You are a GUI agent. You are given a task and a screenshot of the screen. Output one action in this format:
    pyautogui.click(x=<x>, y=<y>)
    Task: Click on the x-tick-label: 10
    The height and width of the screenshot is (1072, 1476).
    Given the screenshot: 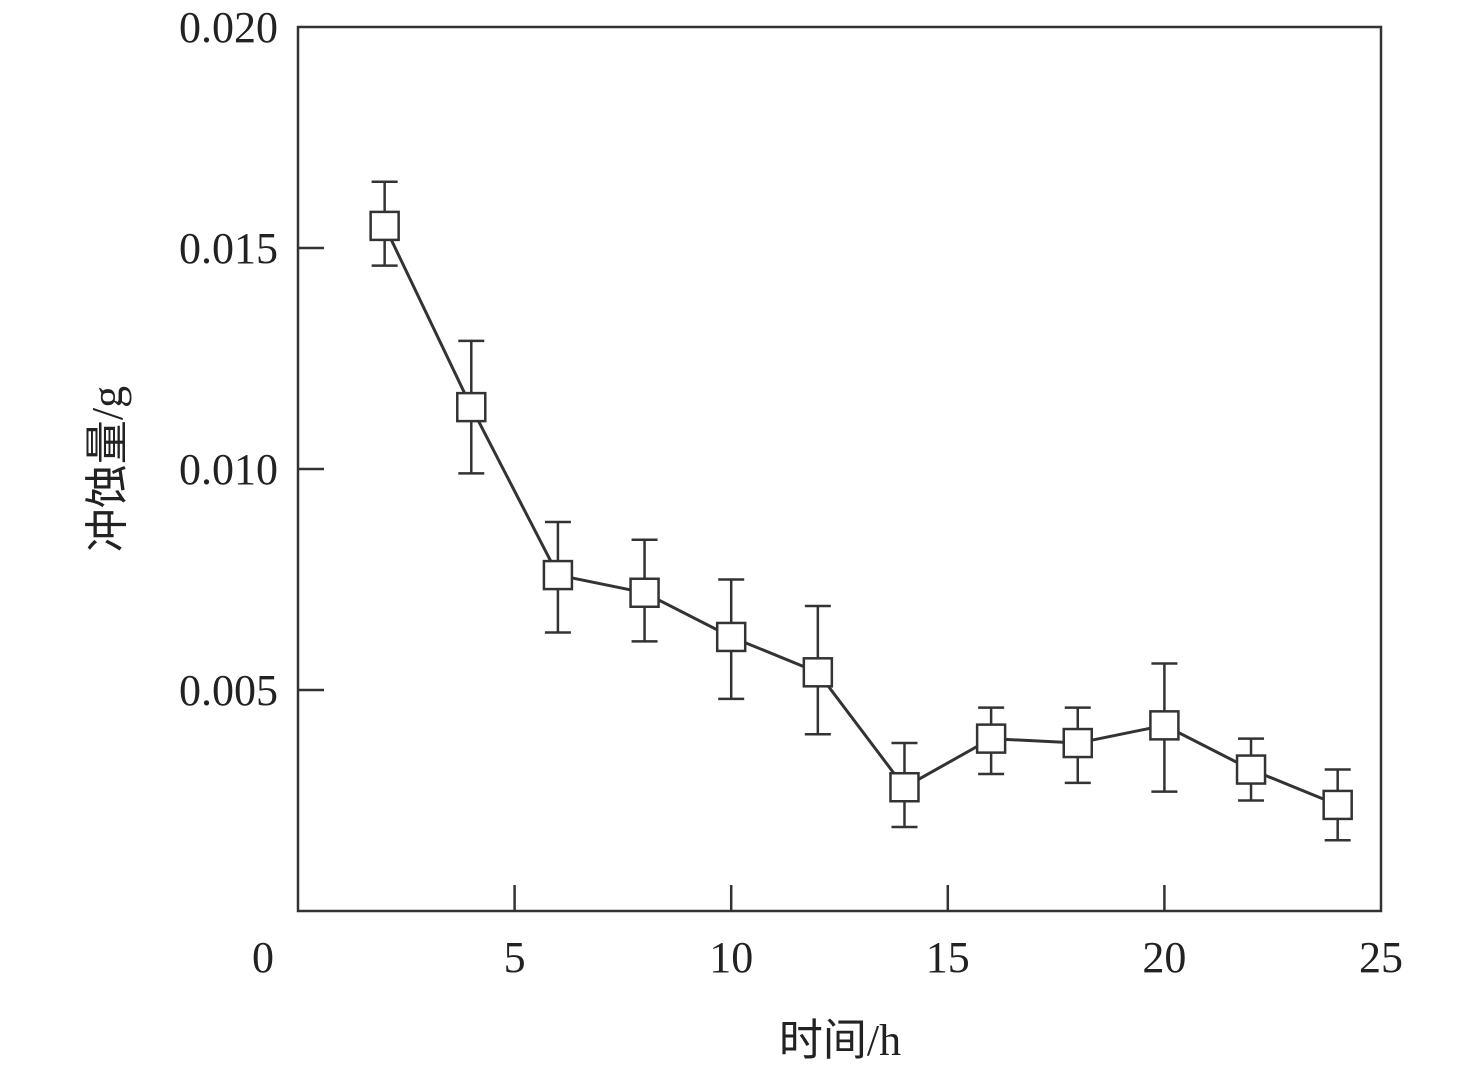 What is the action you would take?
    pyautogui.click(x=731, y=957)
    